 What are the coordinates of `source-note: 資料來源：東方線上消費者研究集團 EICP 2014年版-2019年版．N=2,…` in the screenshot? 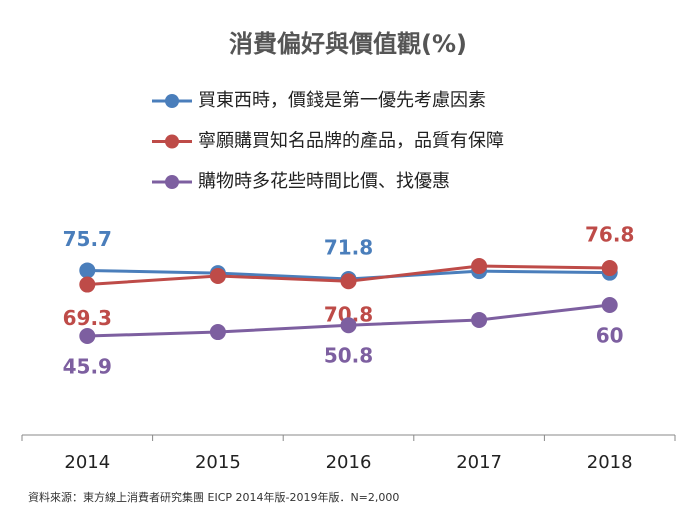 It's located at (213, 497).